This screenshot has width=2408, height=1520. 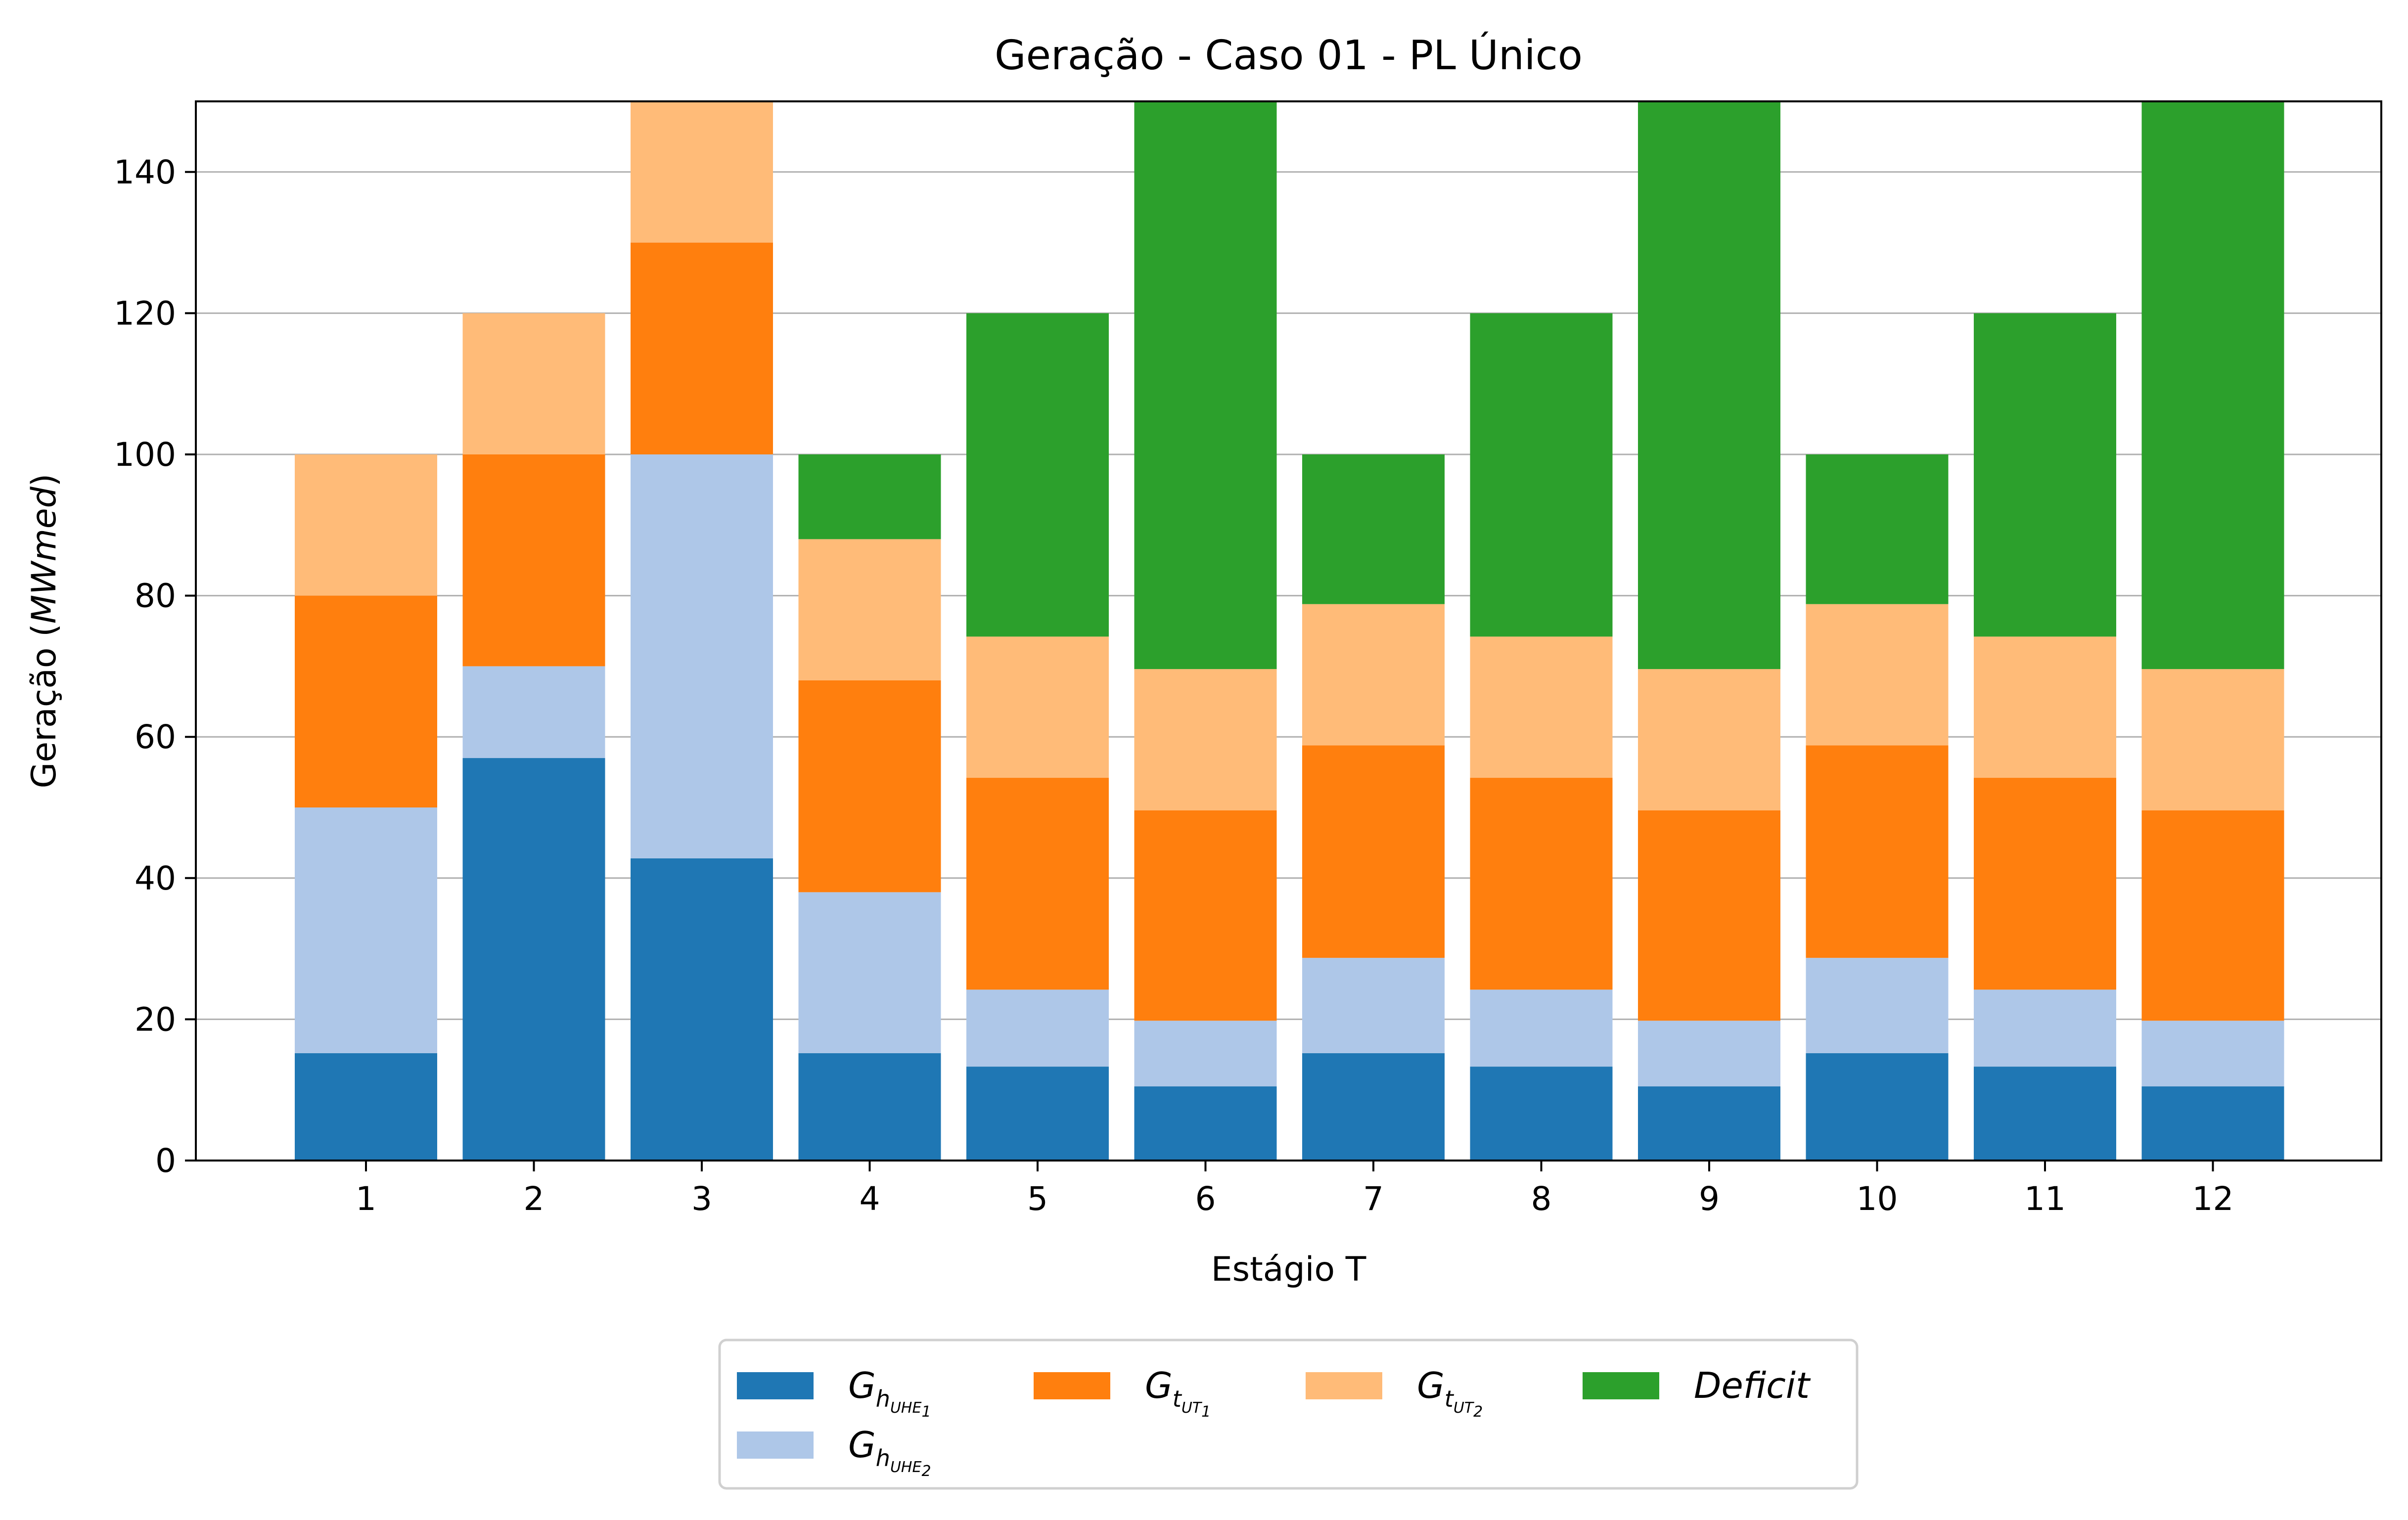 I want to click on y-tick-label: 140, so click(x=145, y=172).